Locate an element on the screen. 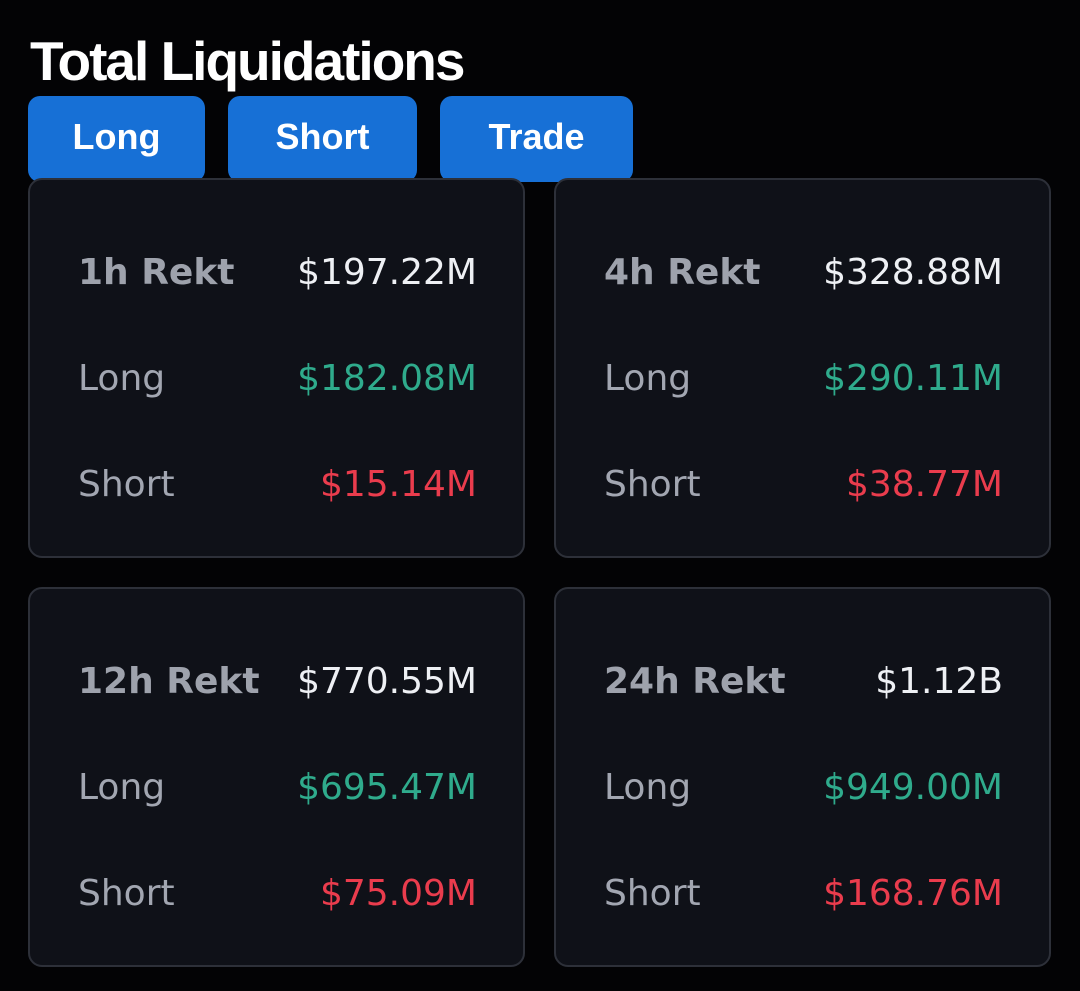  total-value: $197.22M is located at coordinates (387, 272).